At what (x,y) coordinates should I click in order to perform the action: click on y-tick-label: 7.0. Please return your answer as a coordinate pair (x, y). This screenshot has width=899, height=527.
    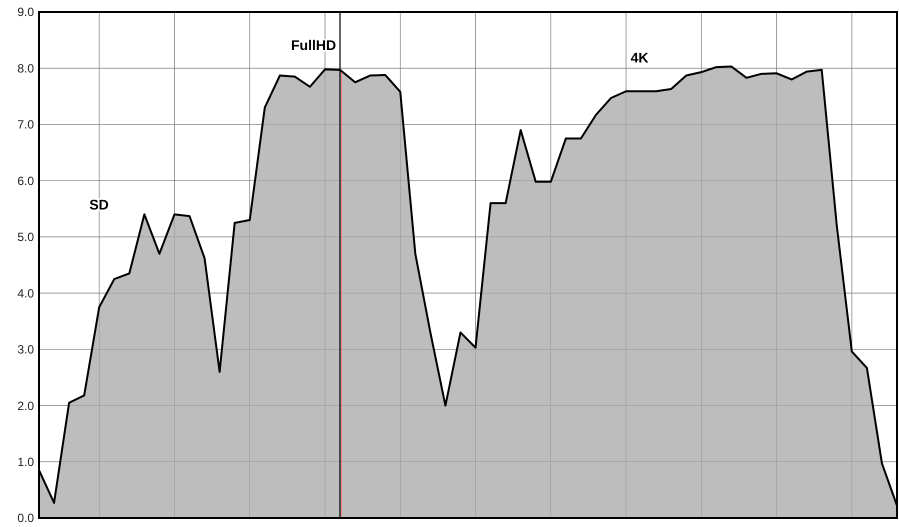
    Looking at the image, I should click on (25, 125).